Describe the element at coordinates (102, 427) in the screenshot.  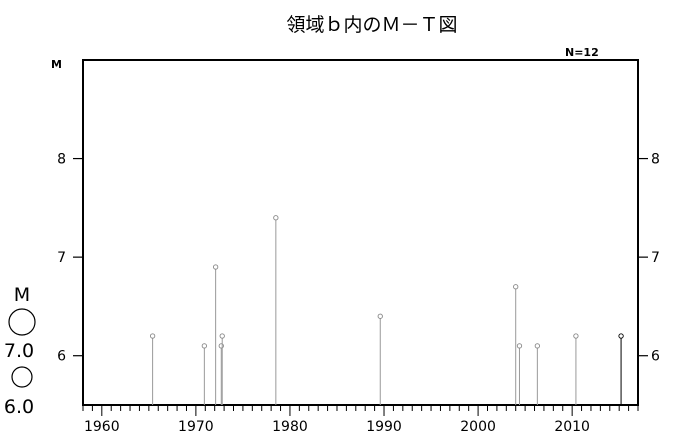
I see `x-tick-label-1960: 1960` at that location.